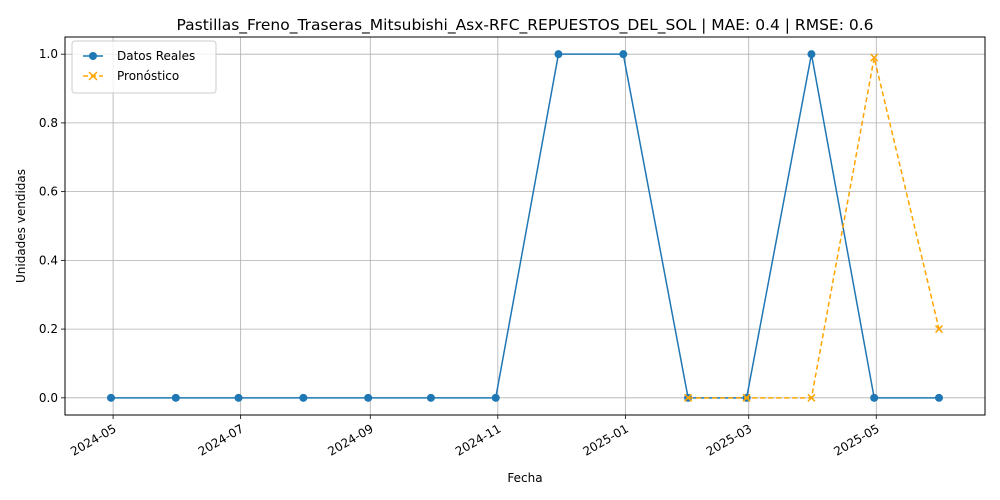 Image resolution: width=1000 pixels, height=500 pixels. Describe the element at coordinates (156, 56) in the screenshot. I see `legend-label-actual: Datos Reales` at that location.